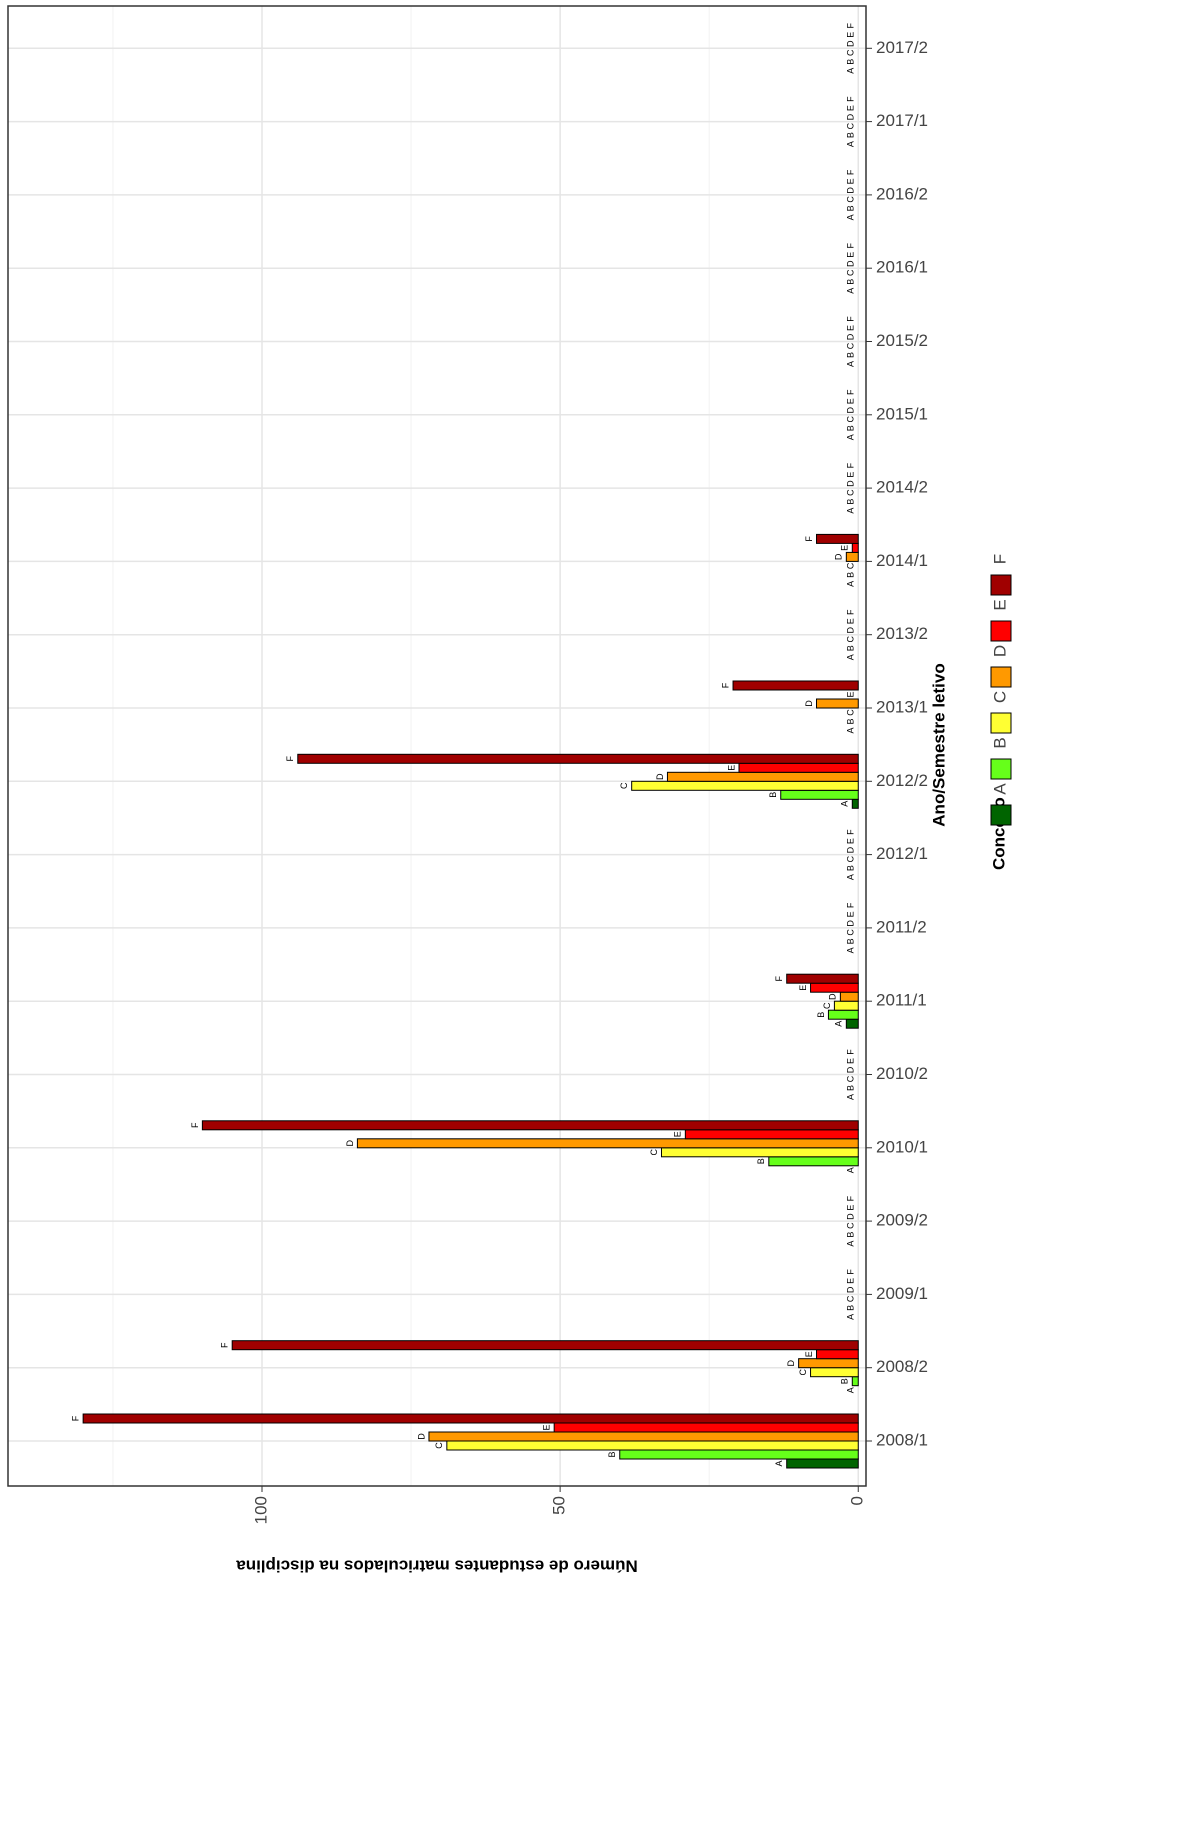  I want to click on category-tick-label: 2009/2, so click(902, 1220).